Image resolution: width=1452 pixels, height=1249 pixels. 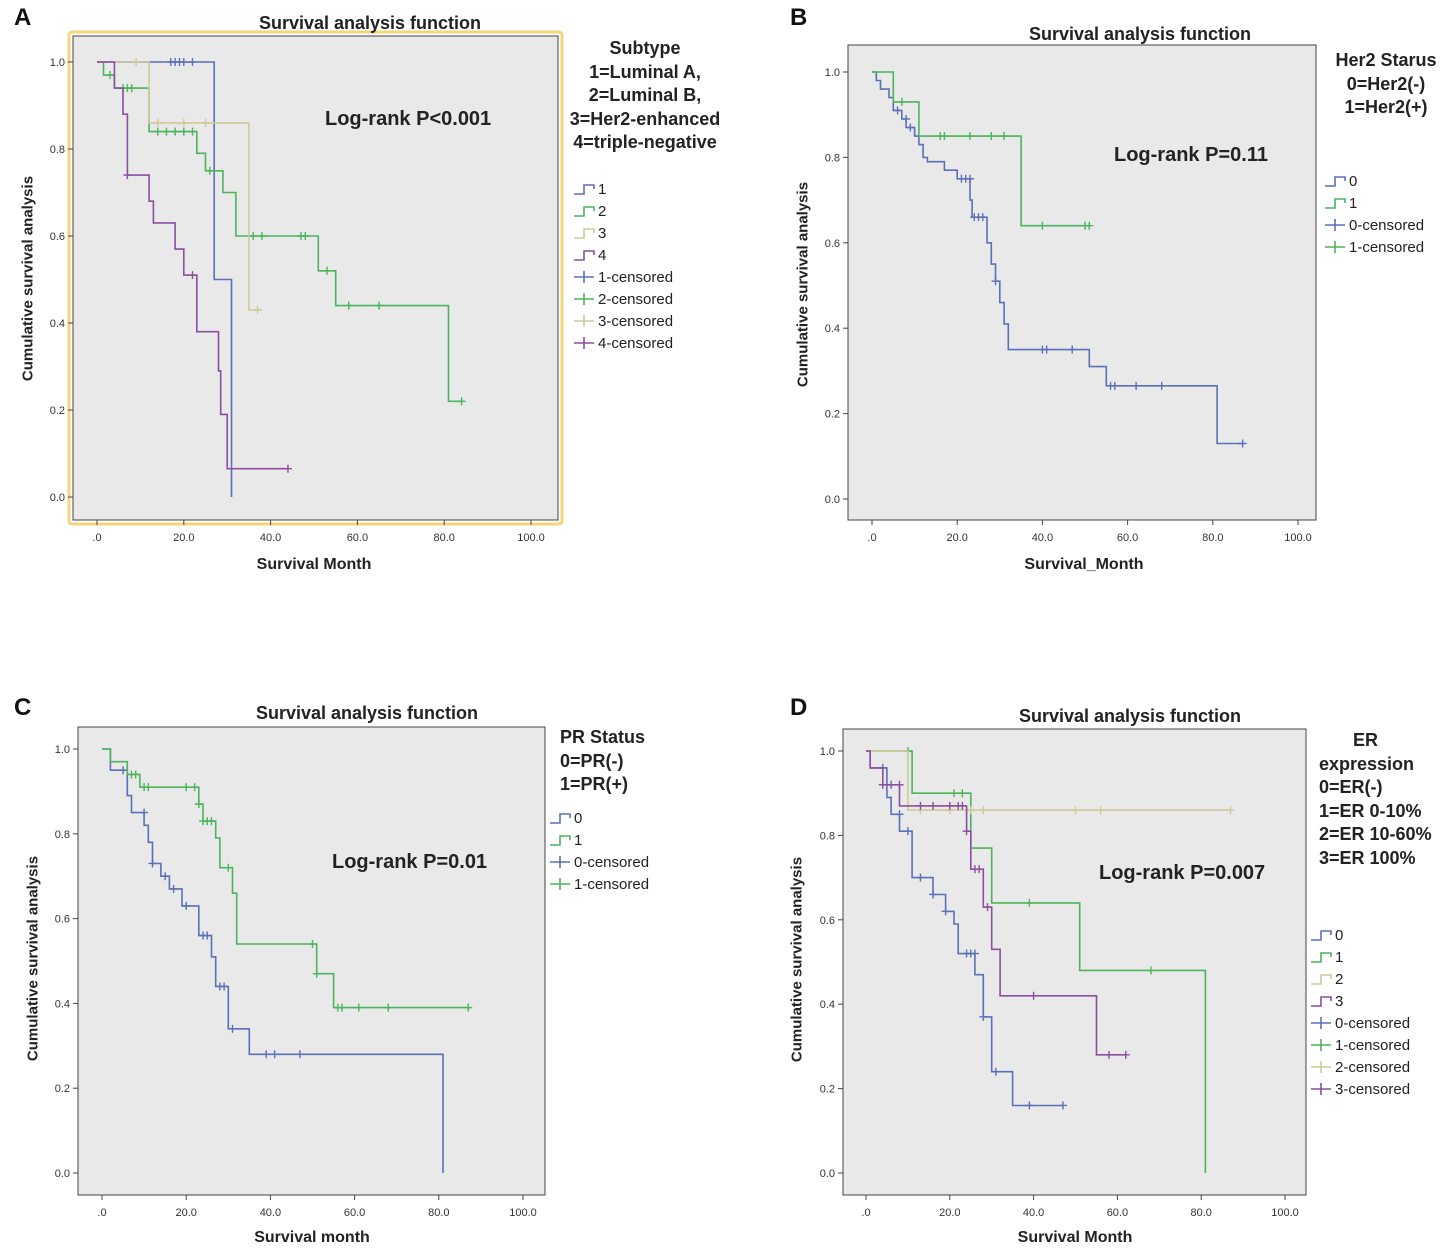 What do you see at coordinates (1386, 83) in the screenshot?
I see `legend-title-line: 0=Her2(-)` at bounding box center [1386, 83].